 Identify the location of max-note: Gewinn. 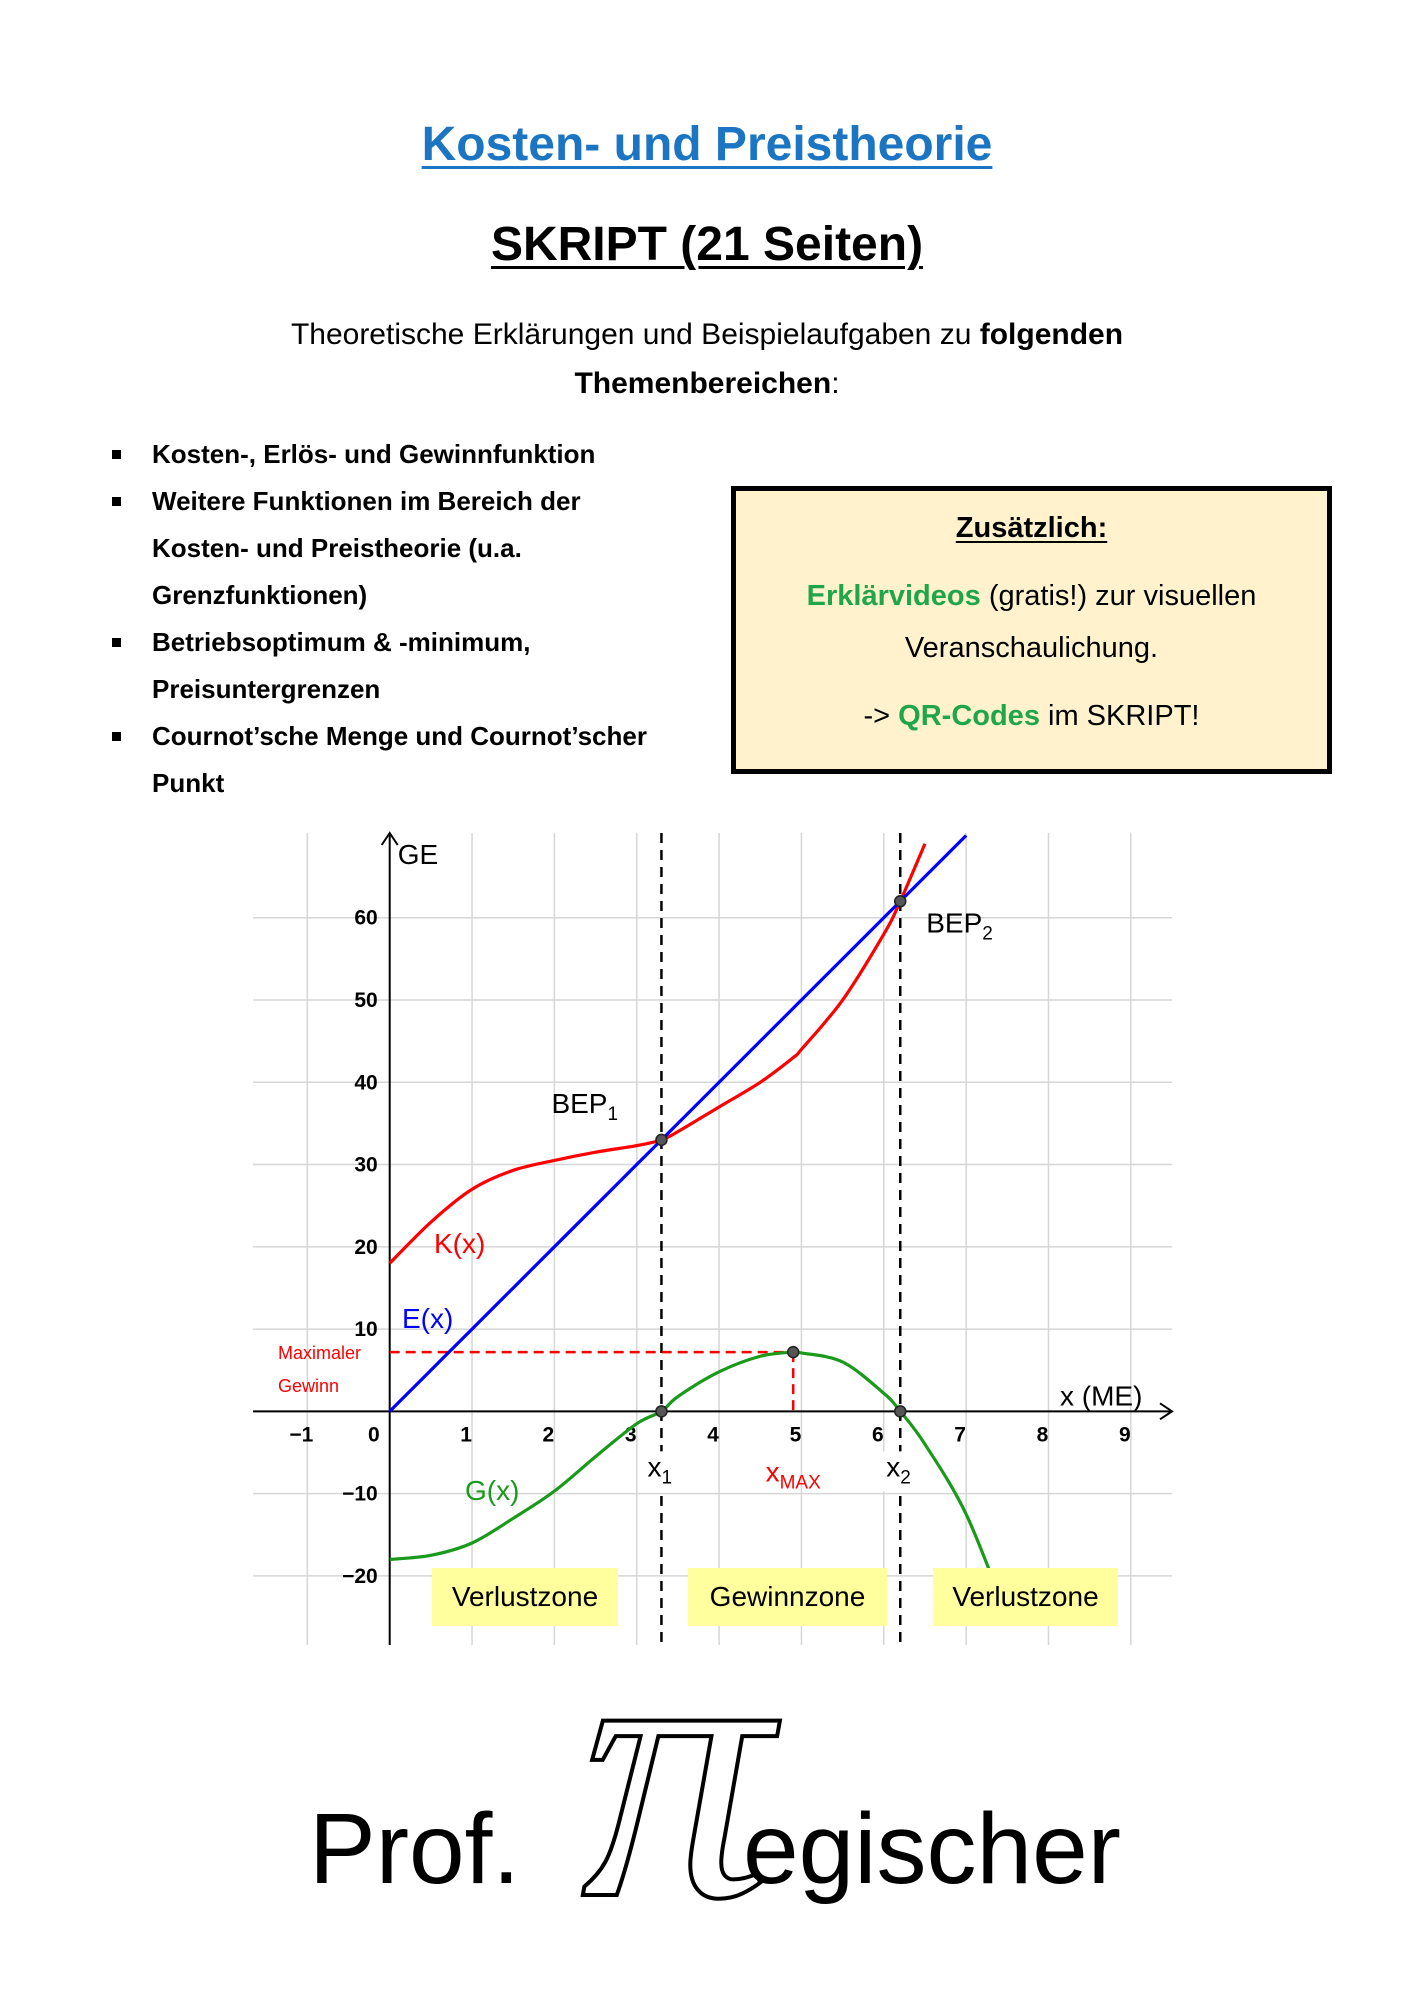
(308, 1386).